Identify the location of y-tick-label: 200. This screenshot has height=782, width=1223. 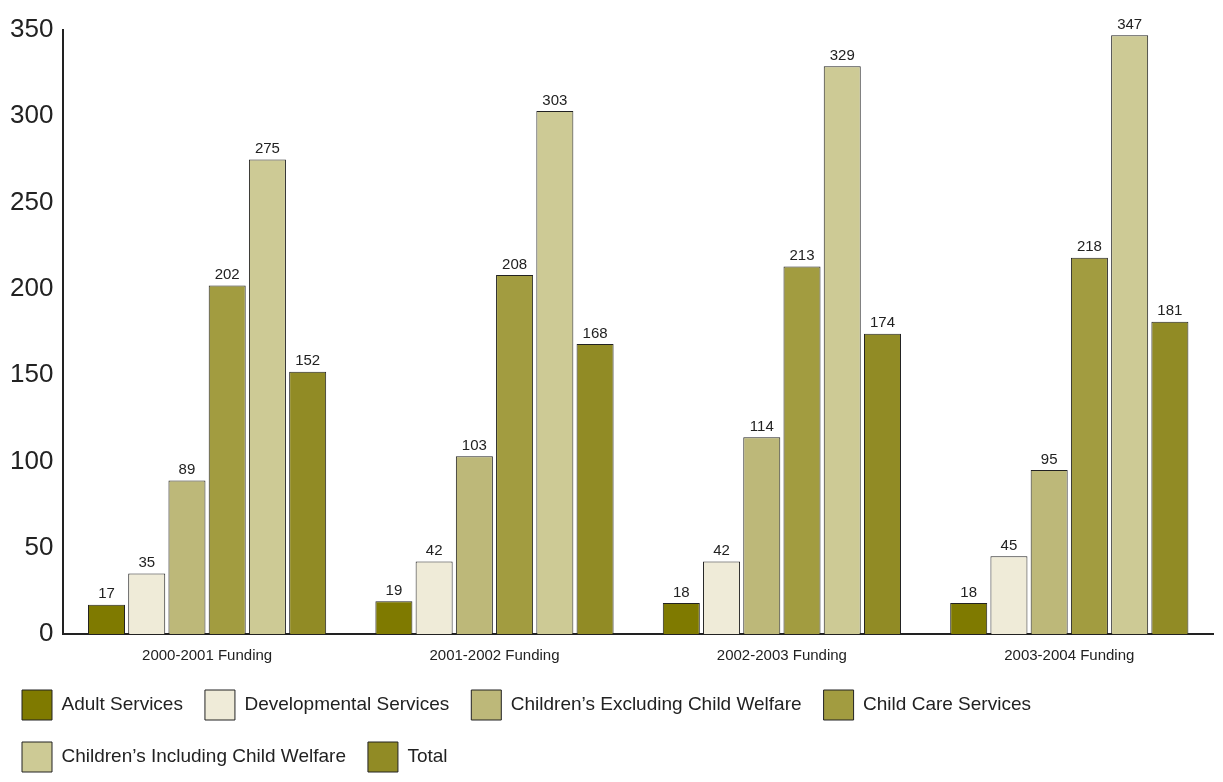
(31, 287).